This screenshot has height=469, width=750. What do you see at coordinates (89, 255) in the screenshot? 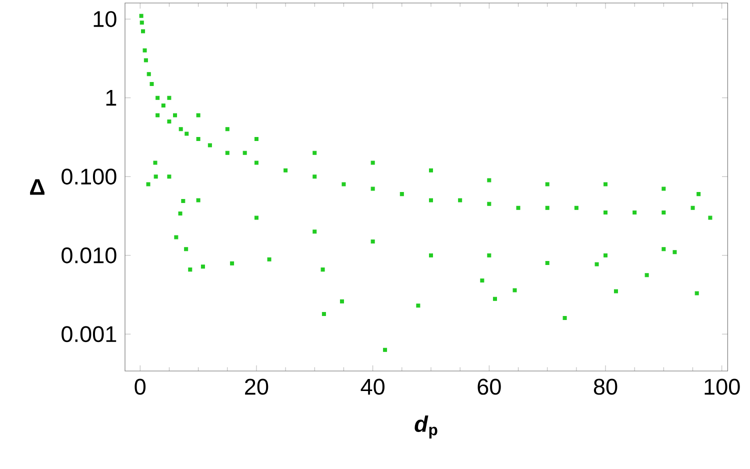
I see `y-tick-label: 0.010` at bounding box center [89, 255].